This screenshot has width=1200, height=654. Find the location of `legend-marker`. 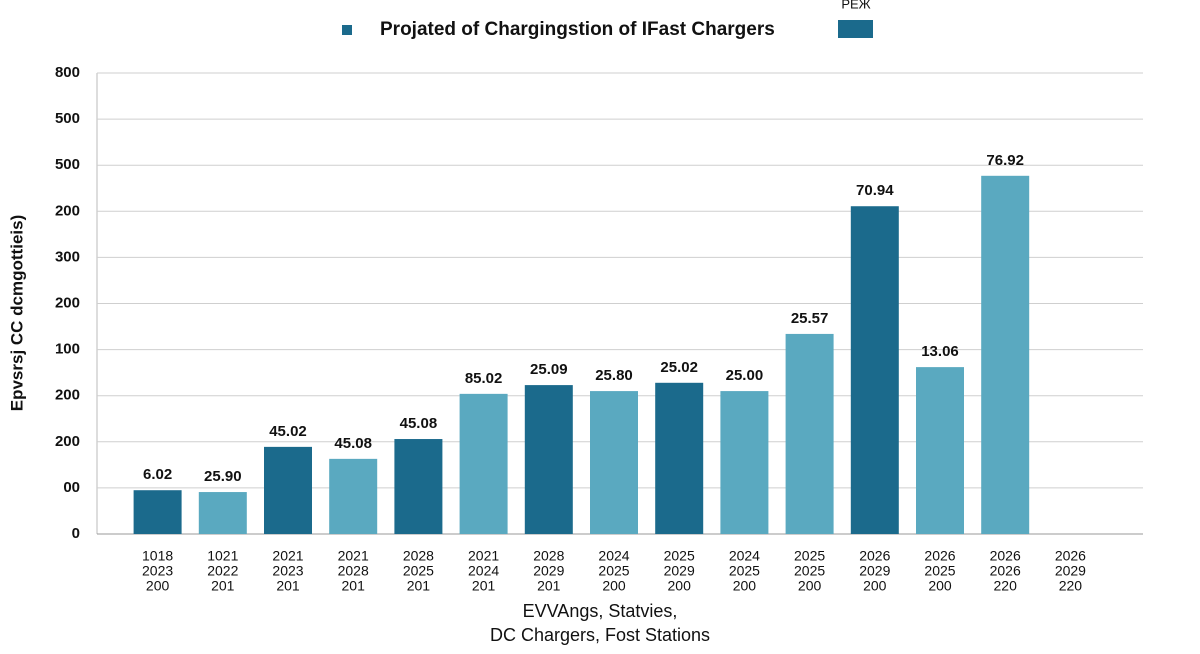

legend-marker is located at coordinates (347, 30).